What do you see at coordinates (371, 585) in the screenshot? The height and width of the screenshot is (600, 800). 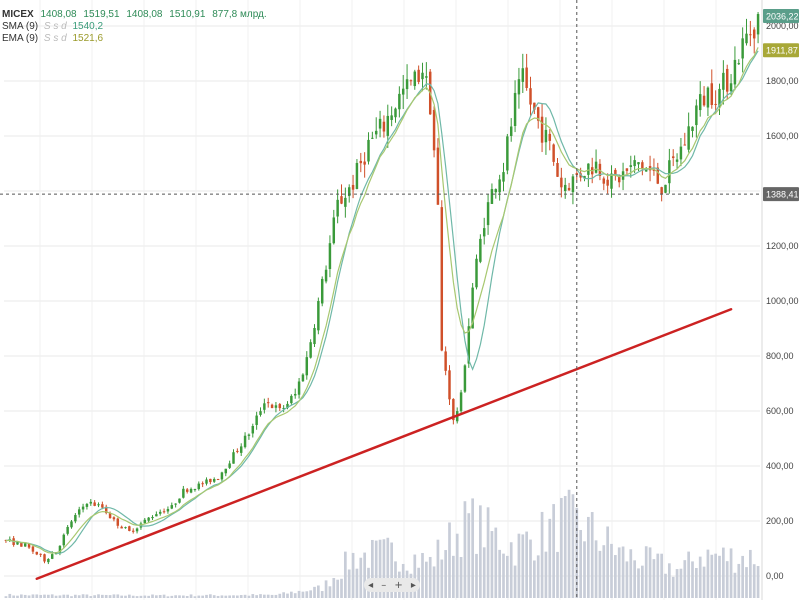 I see `scroll-left-button: ◂` at bounding box center [371, 585].